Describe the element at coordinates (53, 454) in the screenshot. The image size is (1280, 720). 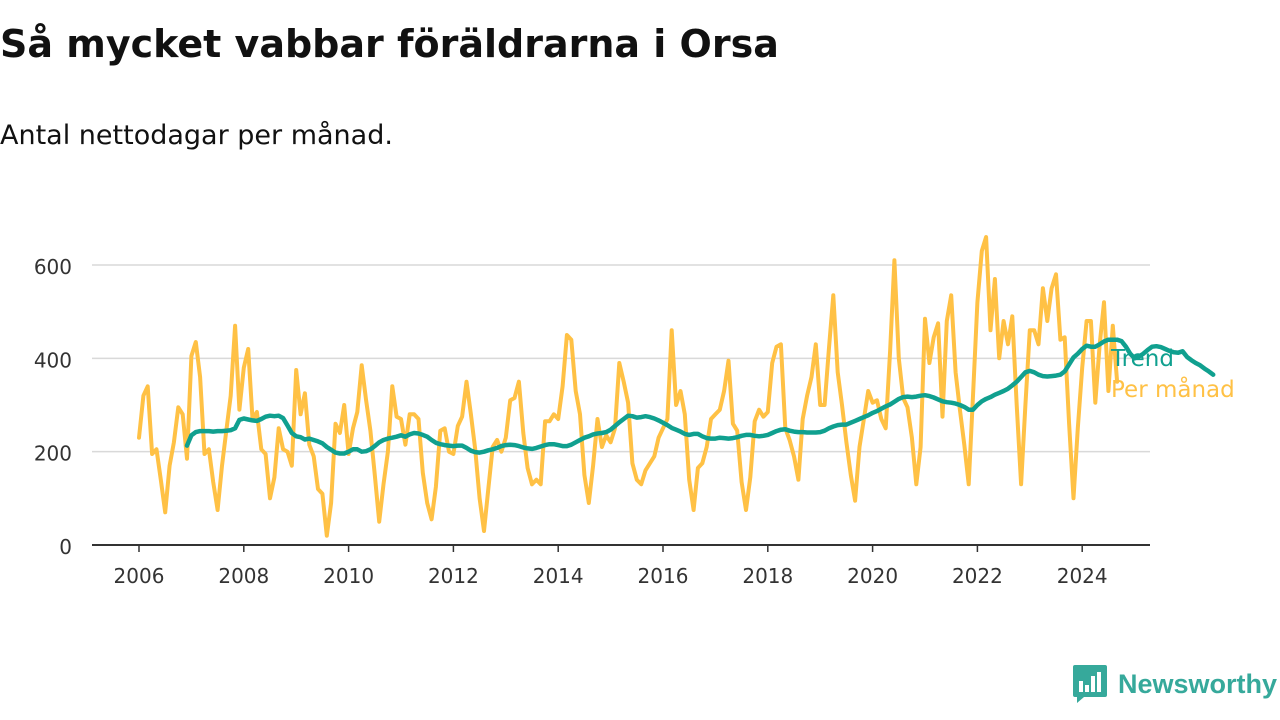
I see `y-tick-label: 200` at that location.